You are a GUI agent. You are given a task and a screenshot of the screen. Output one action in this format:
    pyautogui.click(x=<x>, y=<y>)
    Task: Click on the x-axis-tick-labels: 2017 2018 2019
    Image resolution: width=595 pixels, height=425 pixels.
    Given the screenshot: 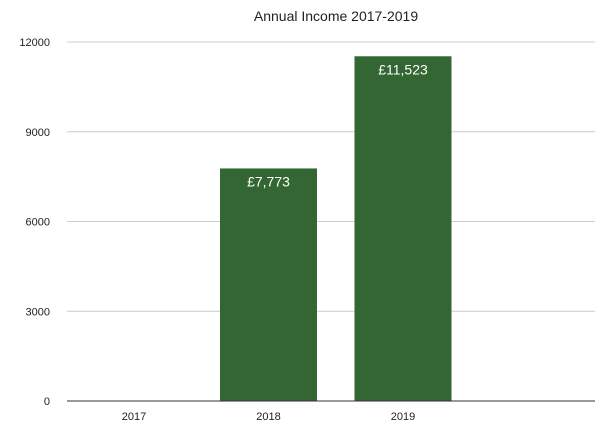 What is the action you would take?
    pyautogui.click(x=268, y=417)
    